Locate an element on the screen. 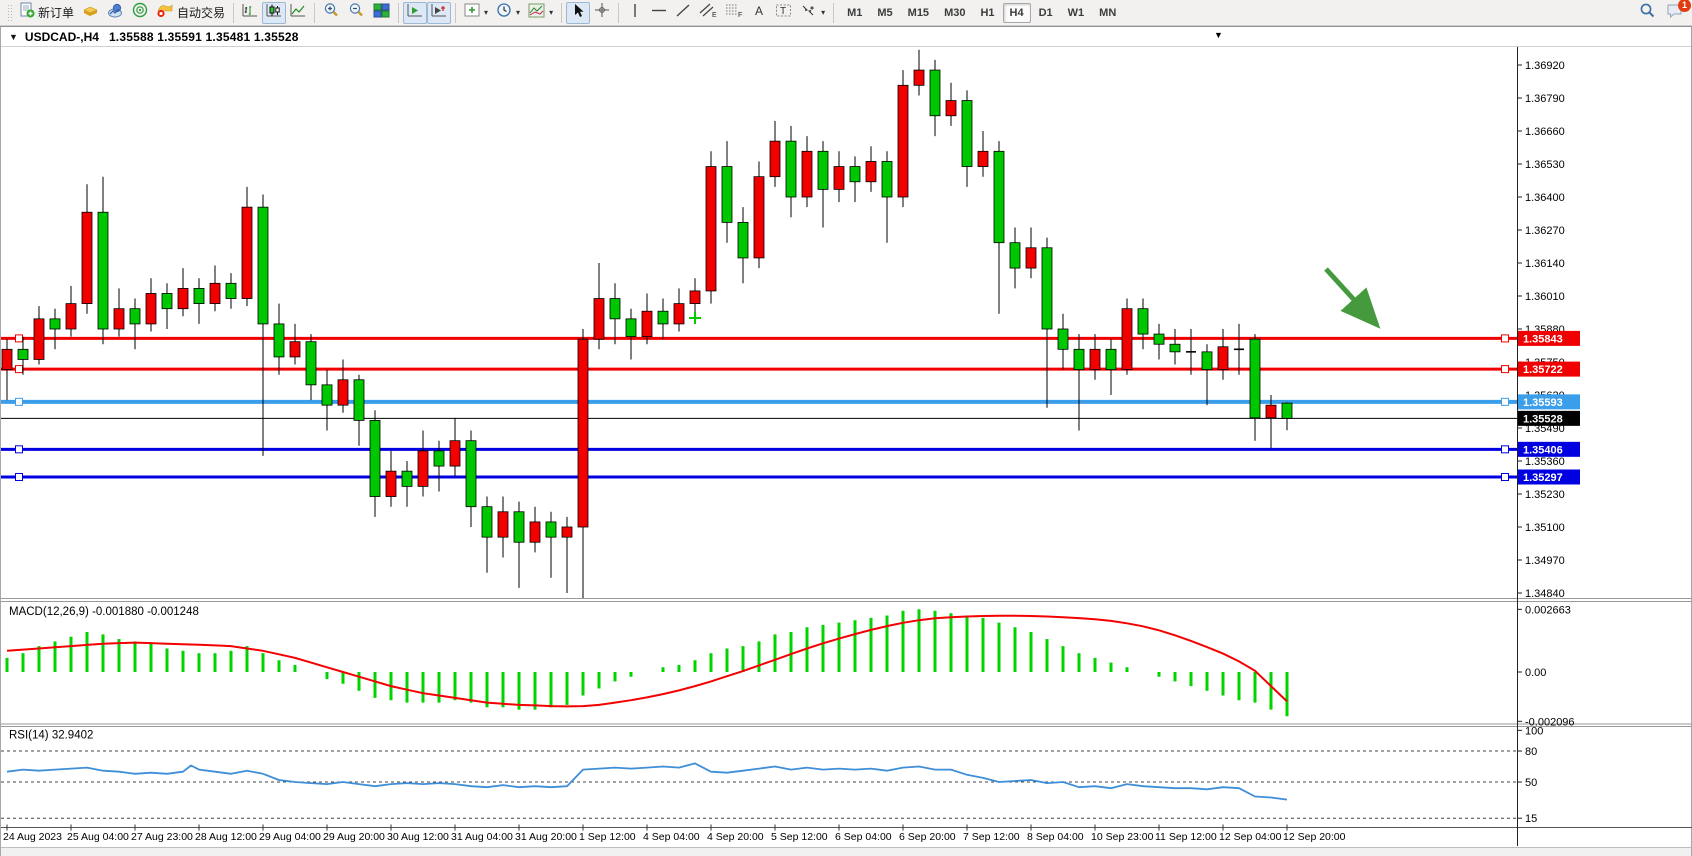 This screenshot has height=856, width=1692. new-order-button: 新订单 is located at coordinates (46, 13).